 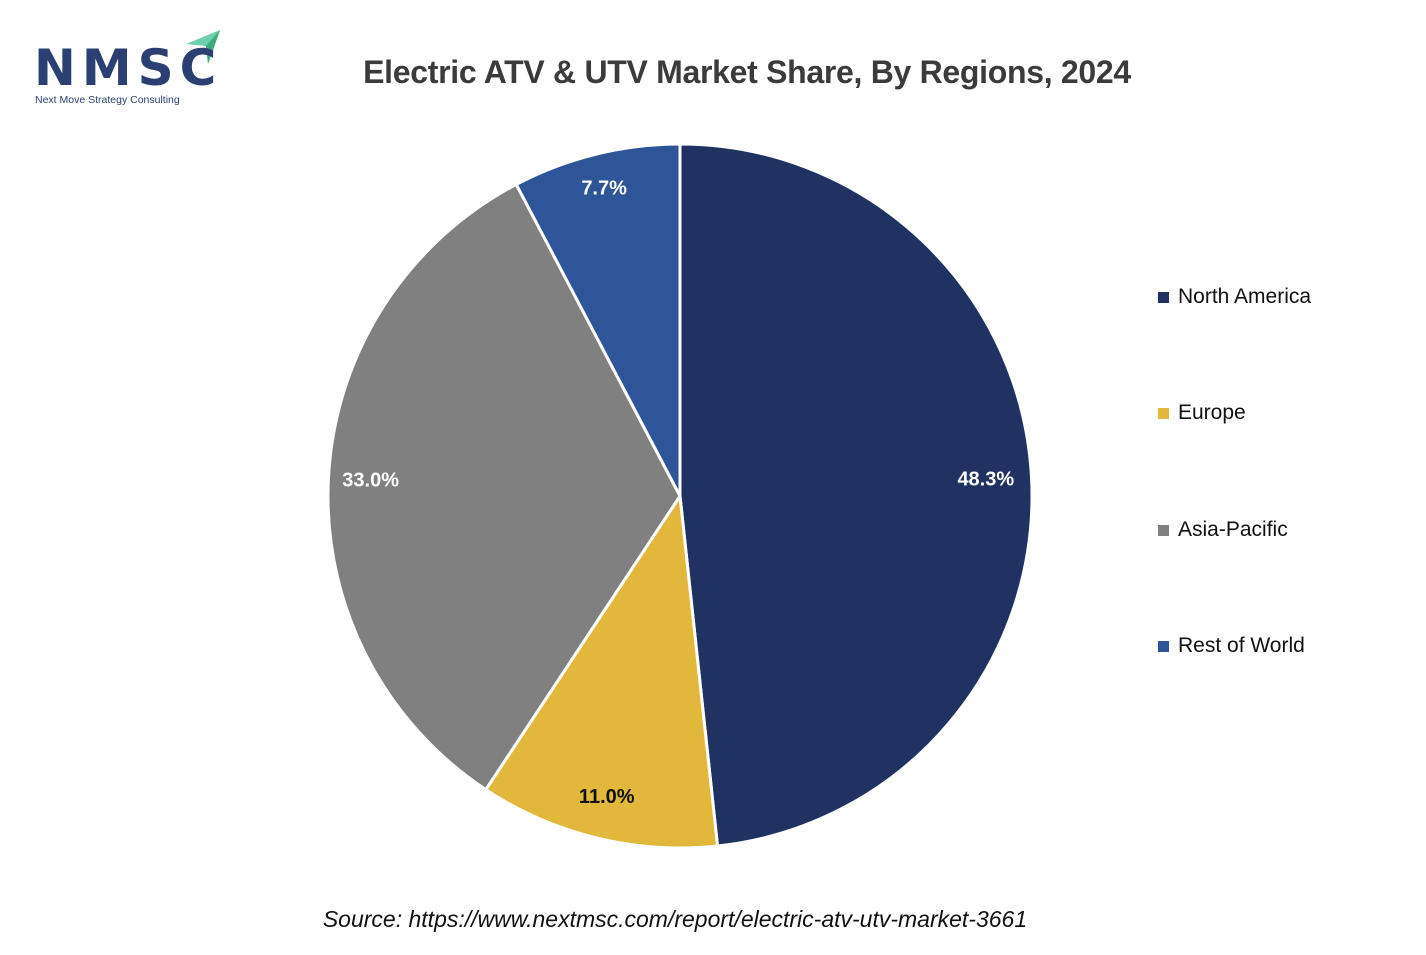 What do you see at coordinates (1212, 412) in the screenshot?
I see `legend-label: Europe` at bounding box center [1212, 412].